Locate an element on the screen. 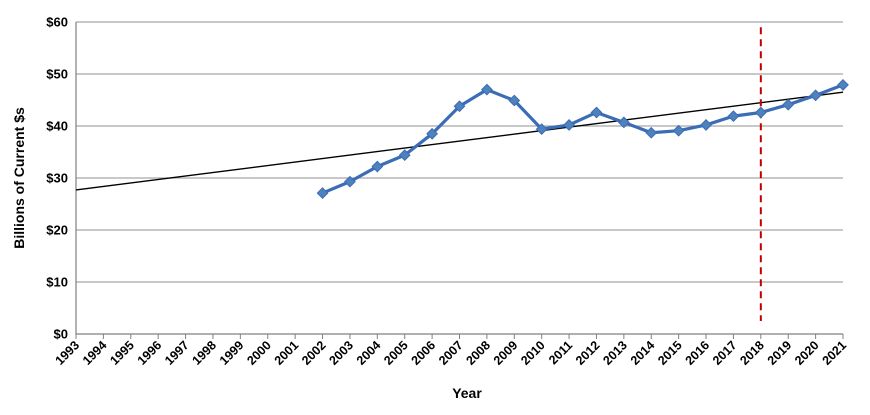 Image resolution: width=870 pixels, height=415 pixels. x-tick-label: 2010 is located at coordinates (533, 353).